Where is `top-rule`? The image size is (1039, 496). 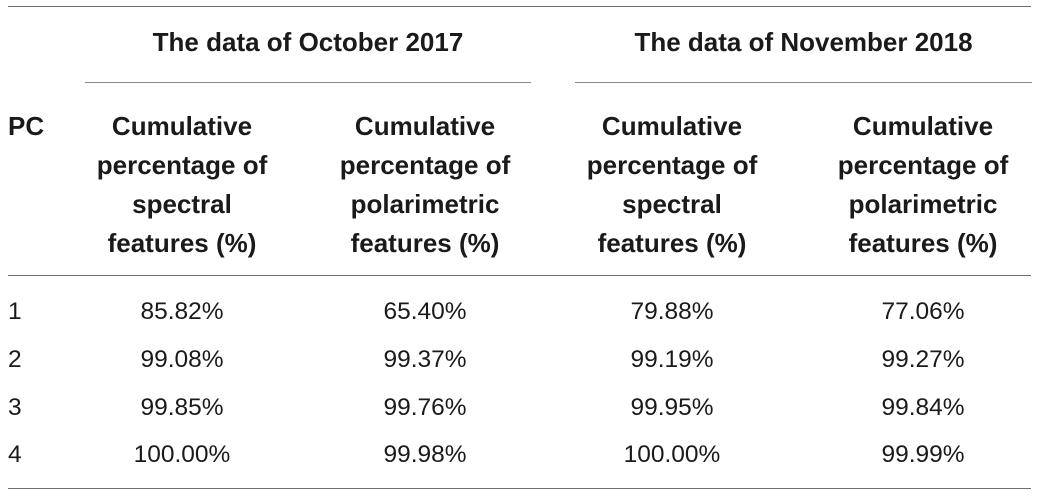 top-rule is located at coordinates (519, 6).